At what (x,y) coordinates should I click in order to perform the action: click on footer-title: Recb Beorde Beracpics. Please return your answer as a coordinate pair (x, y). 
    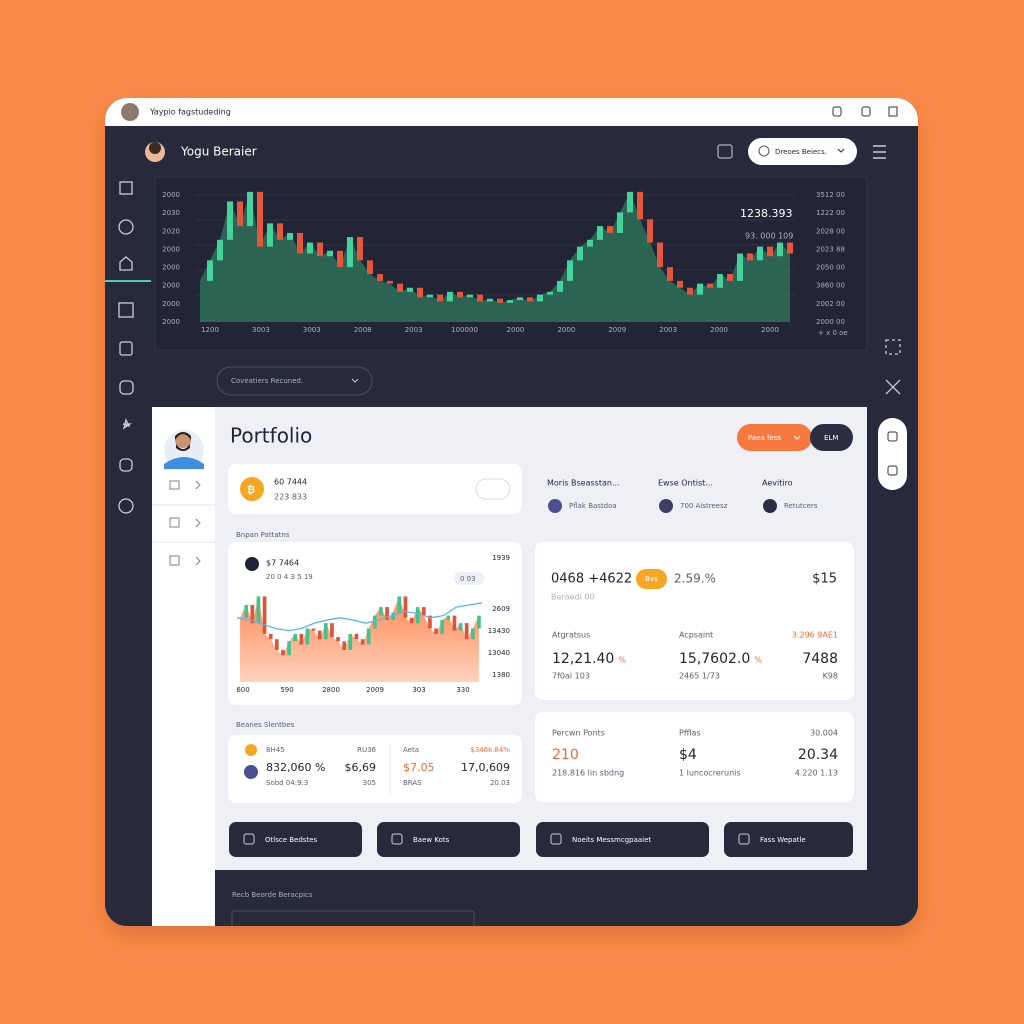
    Looking at the image, I should click on (272, 895).